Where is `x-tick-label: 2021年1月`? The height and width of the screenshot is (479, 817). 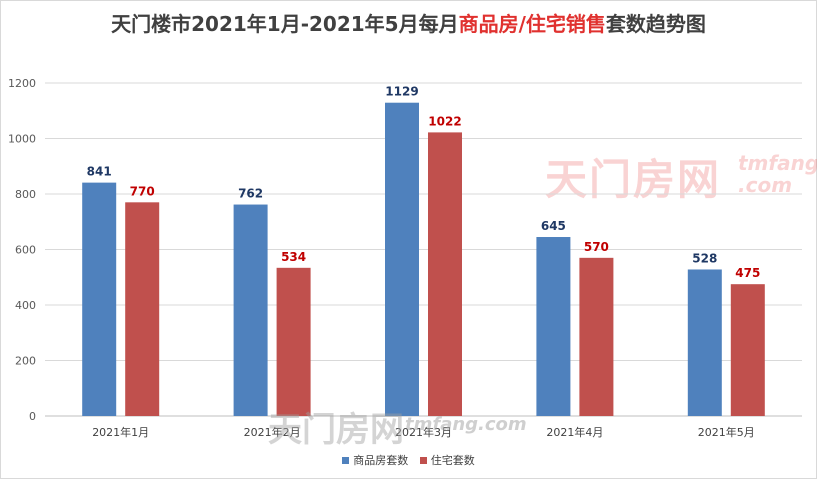 x-tick-label: 2021年1月 is located at coordinates (120, 432).